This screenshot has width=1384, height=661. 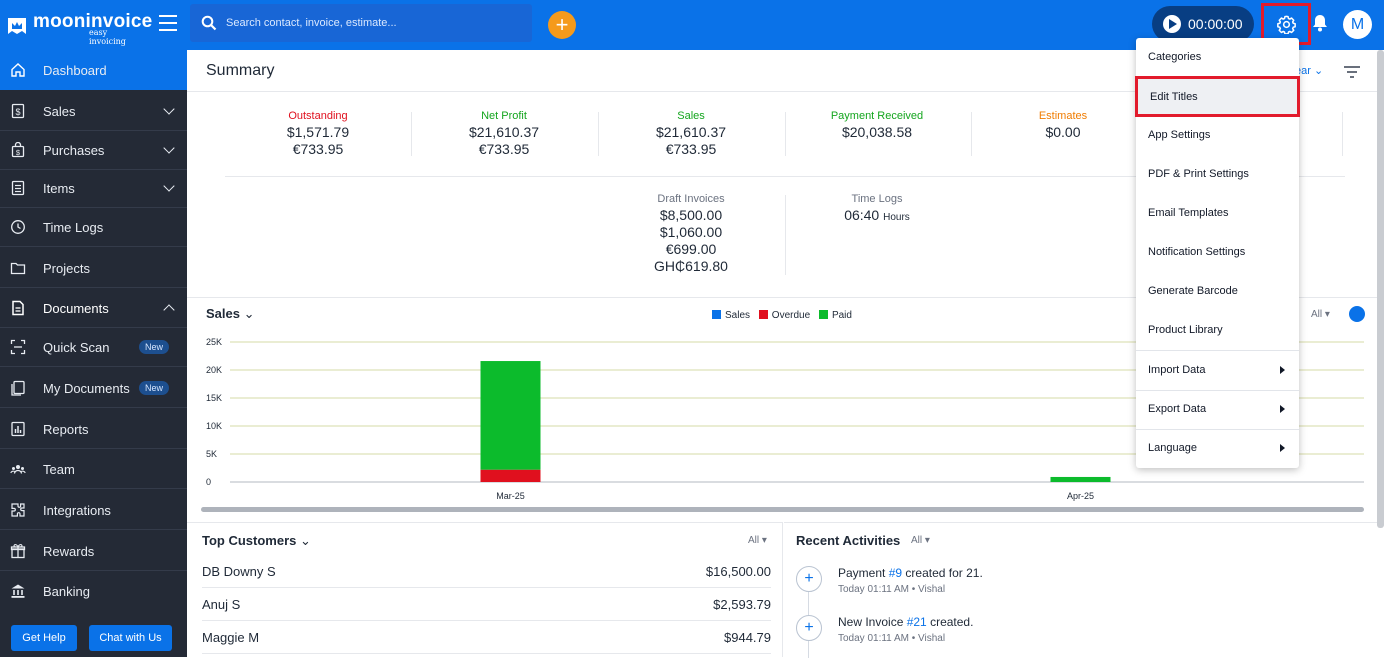 What do you see at coordinates (1217, 96) in the screenshot?
I see `menu-item-edit-titles: Edit Titles` at bounding box center [1217, 96].